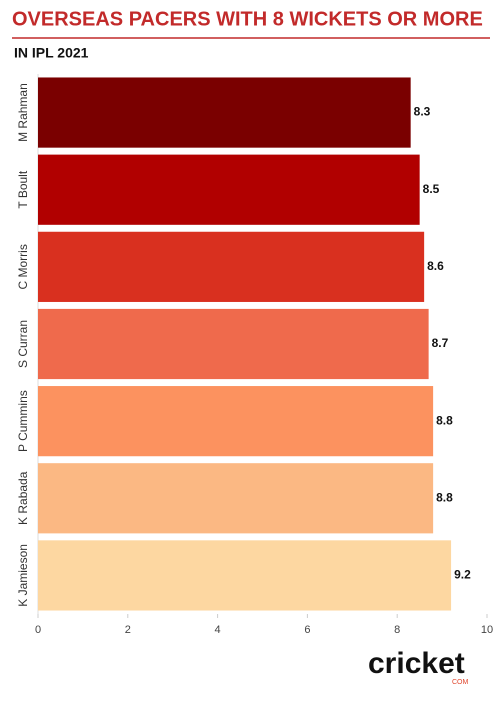 This screenshot has height=705, width=500. What do you see at coordinates (435, 266) in the screenshot?
I see `value-label: 8.6` at bounding box center [435, 266].